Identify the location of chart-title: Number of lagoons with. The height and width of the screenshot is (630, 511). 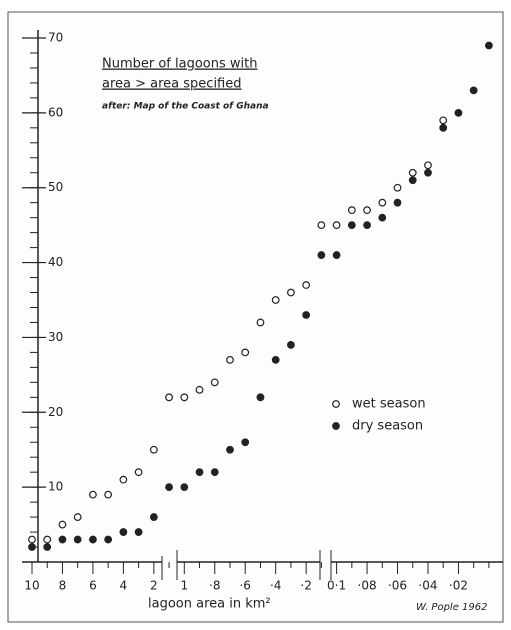
(179, 64).